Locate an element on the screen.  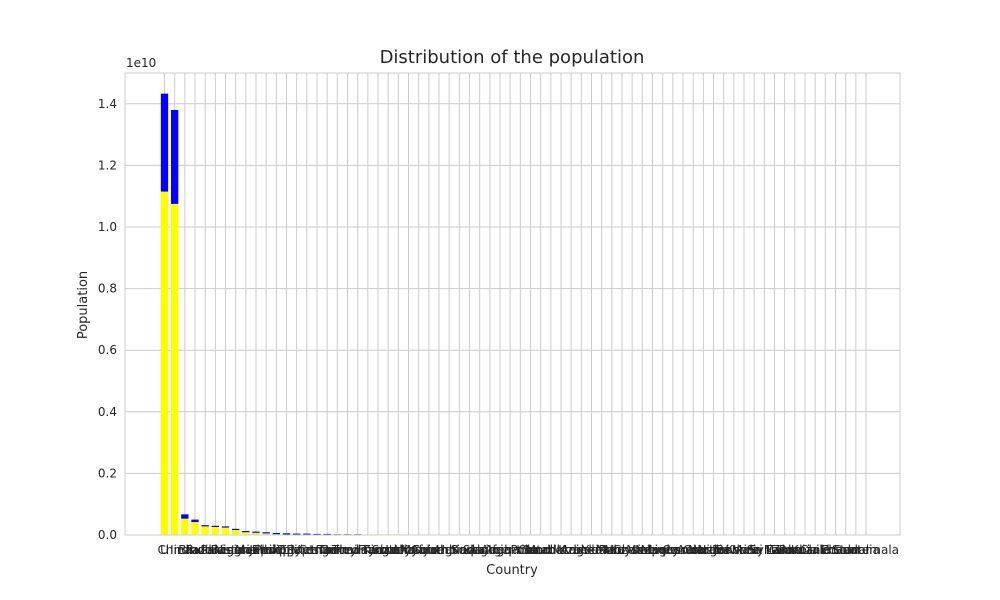
x-tick-label: Thailand is located at coordinates (357, 550).